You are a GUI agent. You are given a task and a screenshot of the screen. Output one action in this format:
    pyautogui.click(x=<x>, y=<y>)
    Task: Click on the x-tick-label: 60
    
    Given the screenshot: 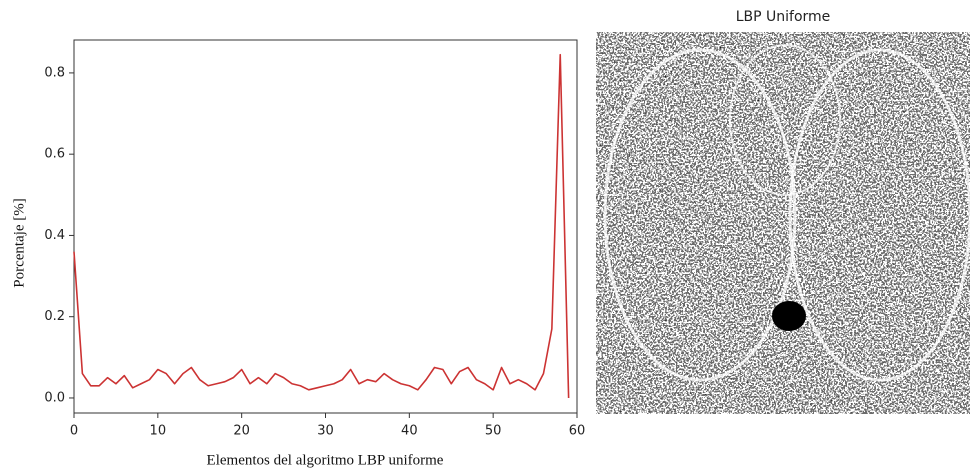 What is the action you would take?
    pyautogui.click(x=577, y=431)
    